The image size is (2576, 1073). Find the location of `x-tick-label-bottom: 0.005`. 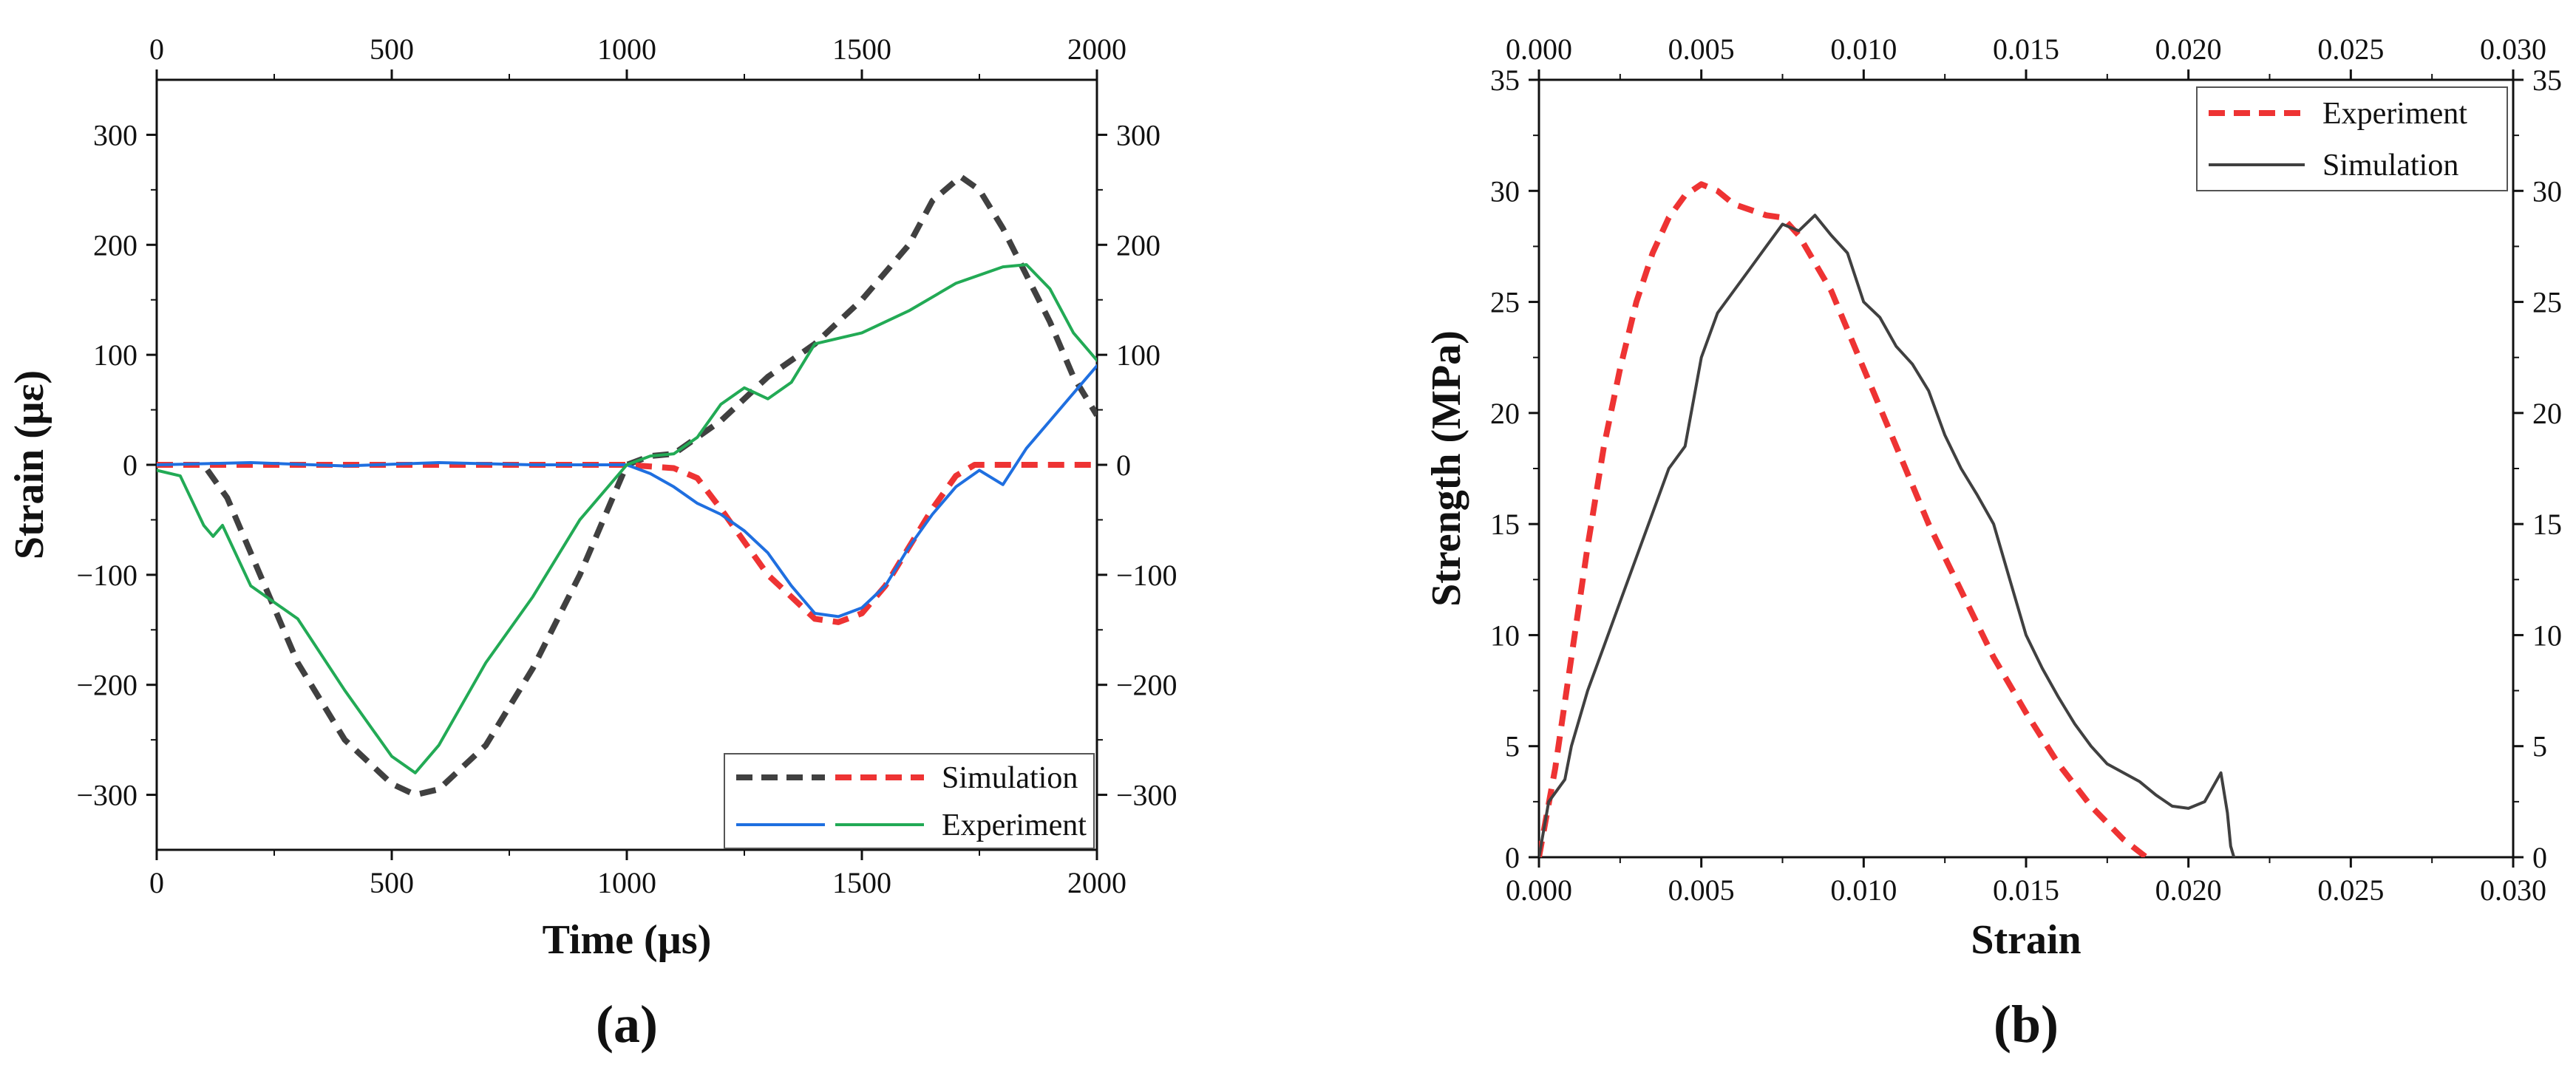

x-tick-label-bottom: 0.005 is located at coordinates (1701, 890).